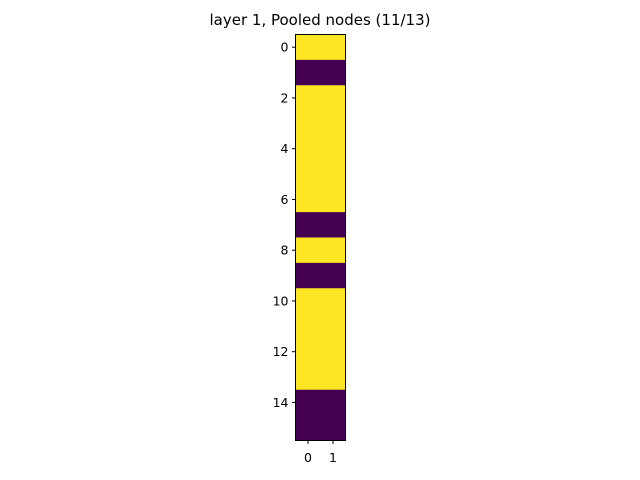 The width and height of the screenshot is (640, 480). I want to click on heatmap-cells, so click(320, 237).